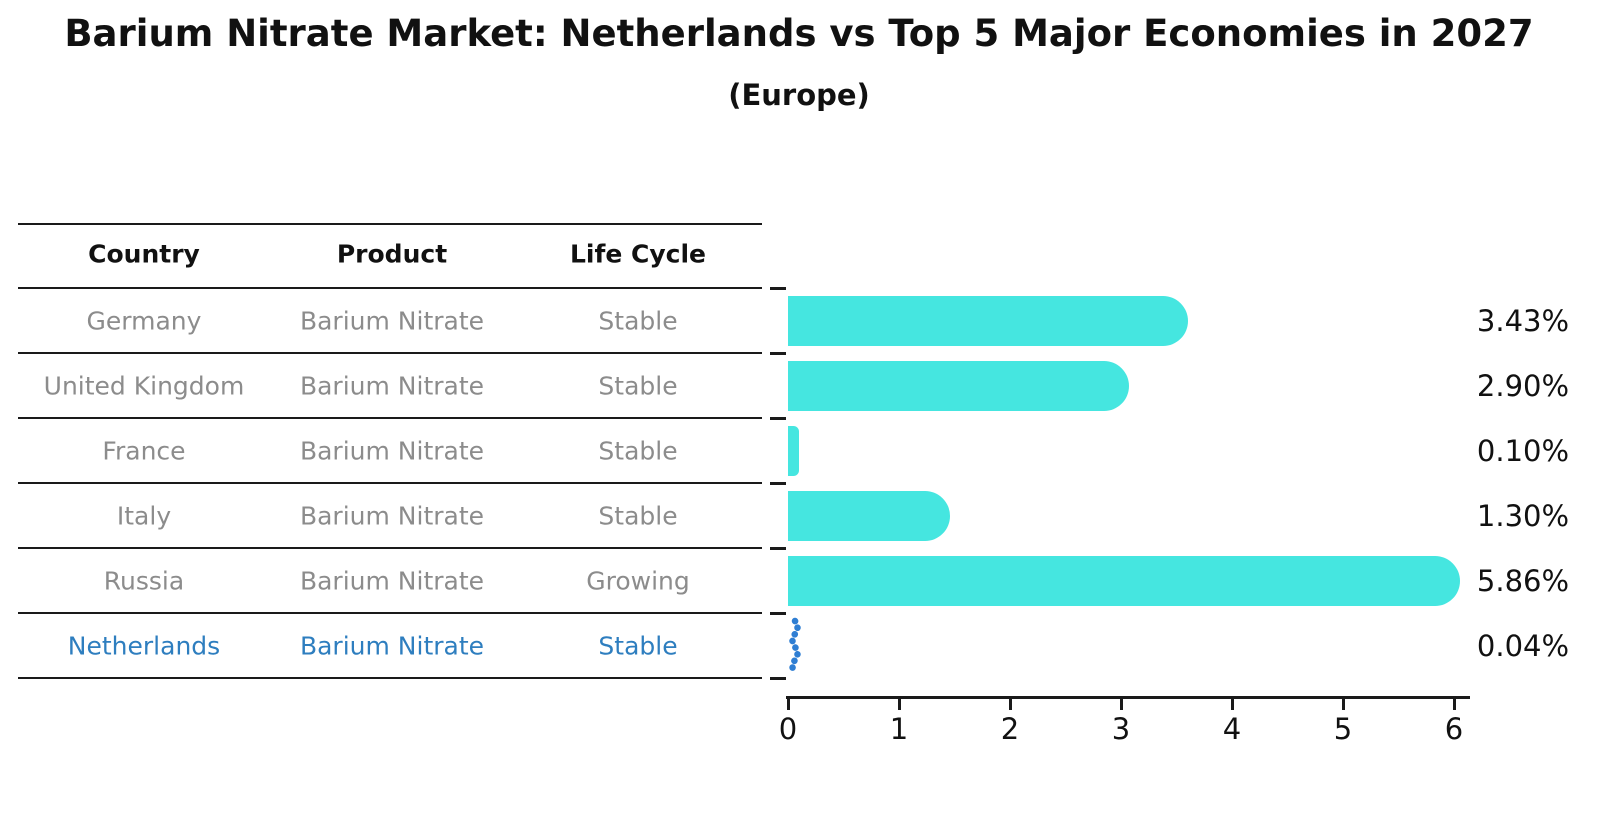  Describe the element at coordinates (638, 581) in the screenshot. I see `table-cell-life_cycle: Growing` at that location.